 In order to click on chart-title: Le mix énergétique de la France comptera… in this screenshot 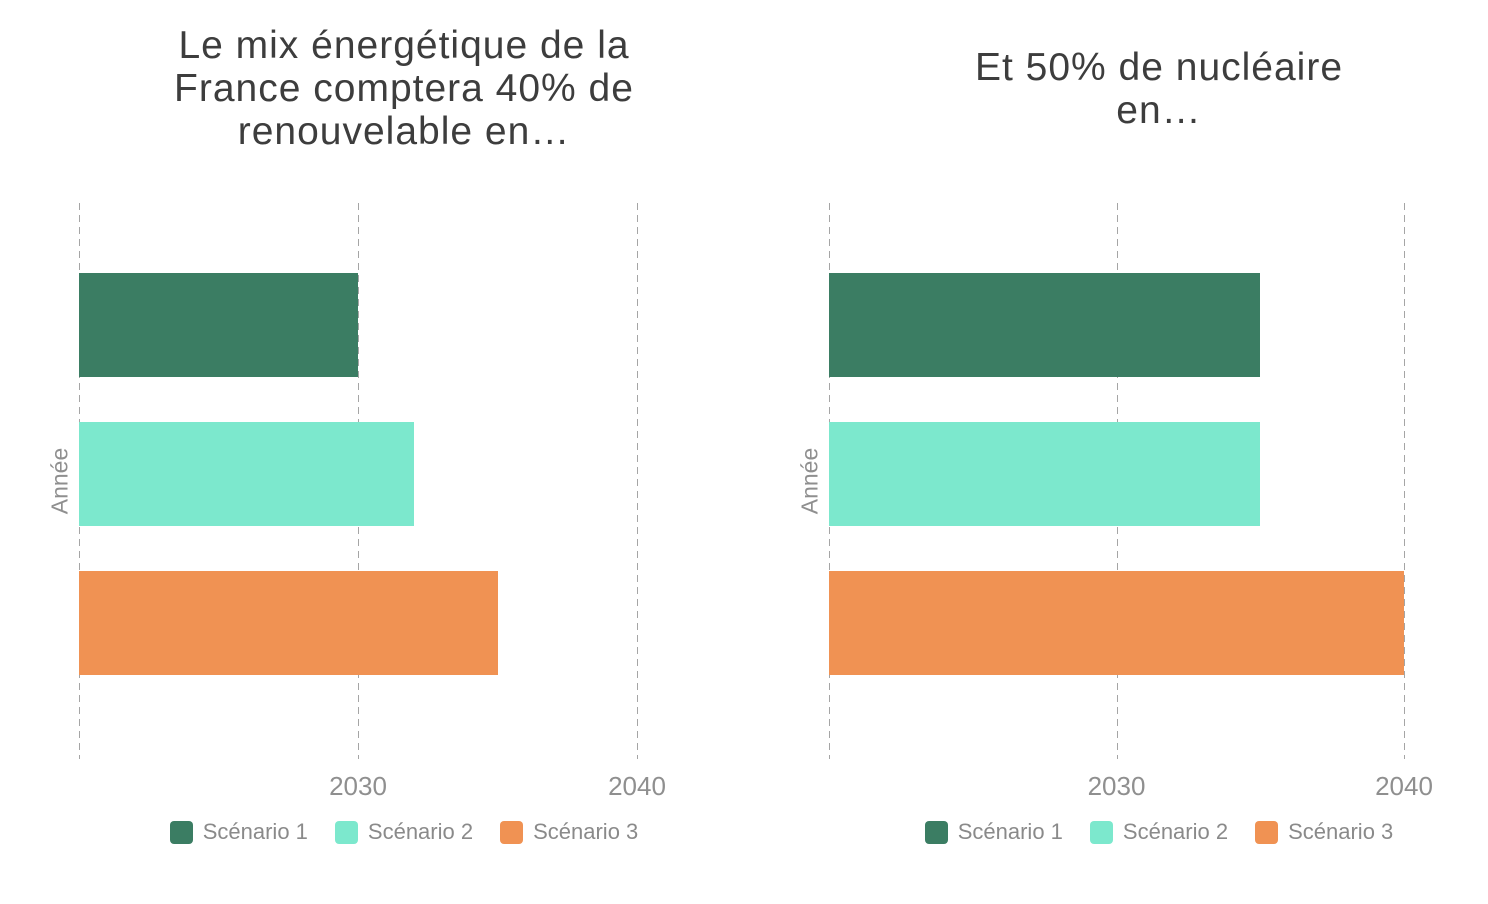, I will do `click(404, 88)`.